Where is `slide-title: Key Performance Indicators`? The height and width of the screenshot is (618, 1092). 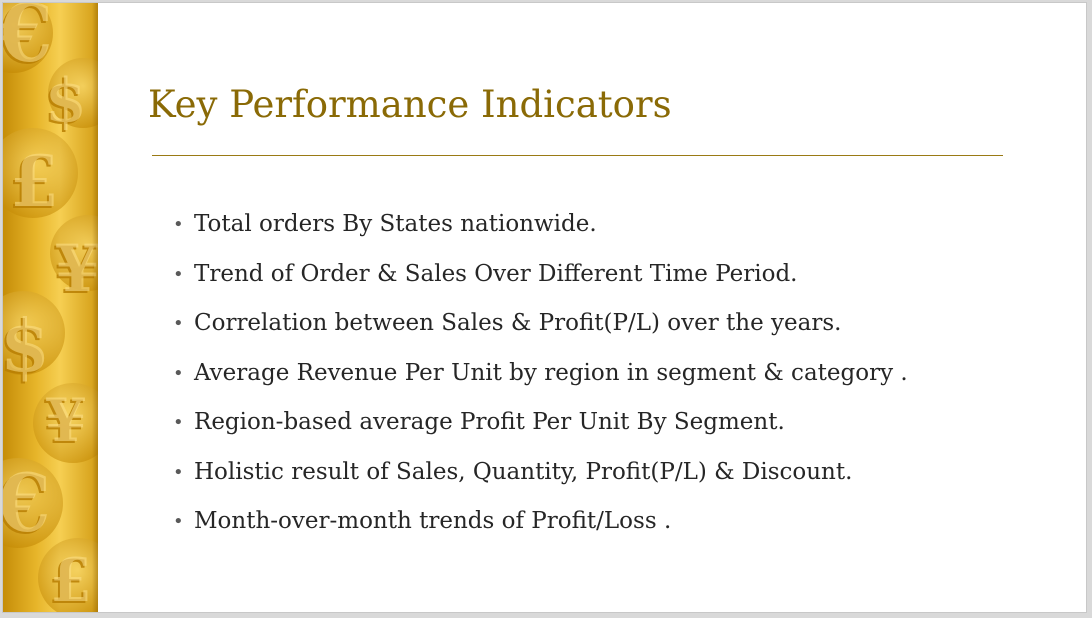
slide-title: Key Performance Indicators is located at coordinates (410, 104).